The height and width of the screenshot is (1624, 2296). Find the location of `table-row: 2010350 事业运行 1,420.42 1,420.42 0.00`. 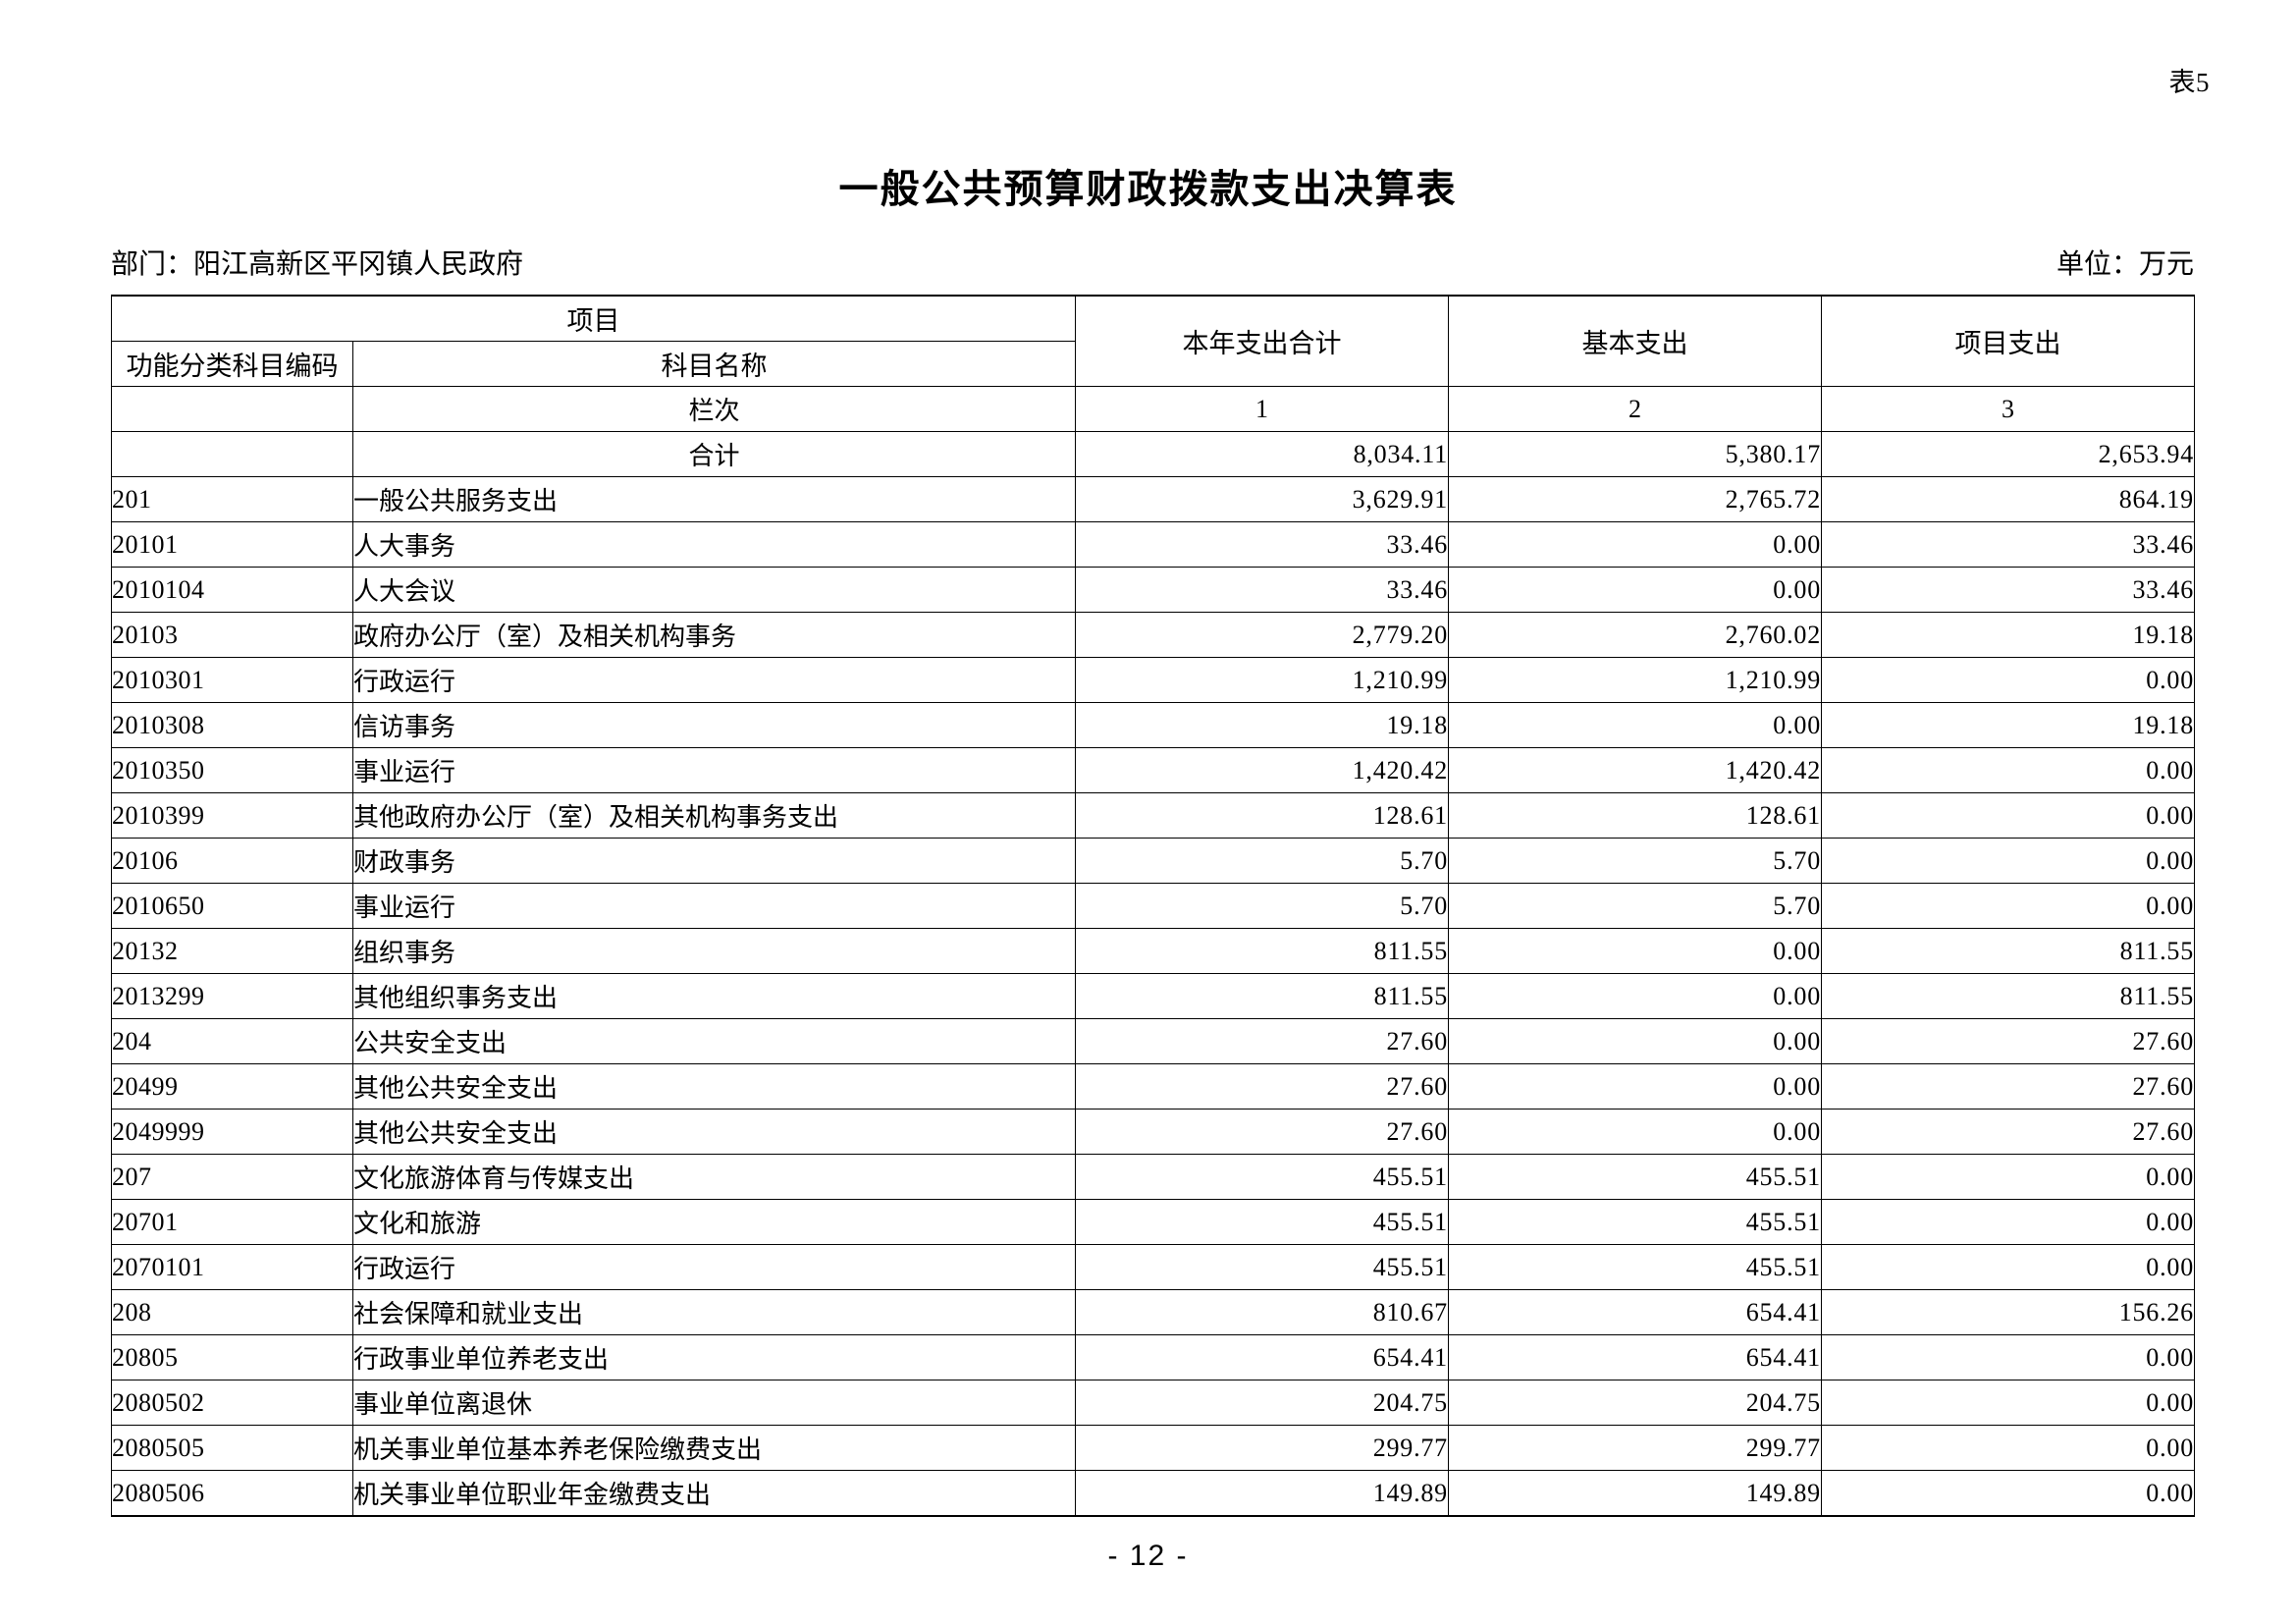

table-row: 2010350 事业运行 1,420.42 1,420.42 0.00 is located at coordinates (1153, 770).